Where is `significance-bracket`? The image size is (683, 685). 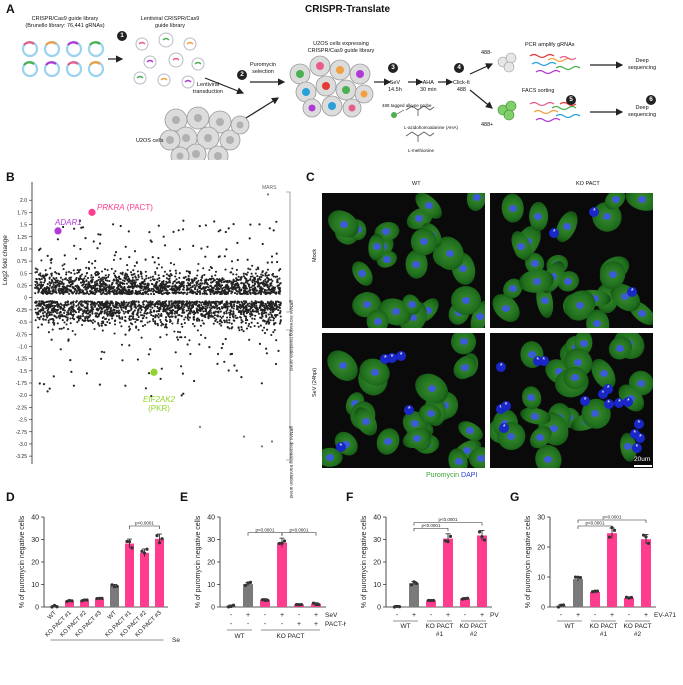
significance-bracket is located at coordinates (448, 524).